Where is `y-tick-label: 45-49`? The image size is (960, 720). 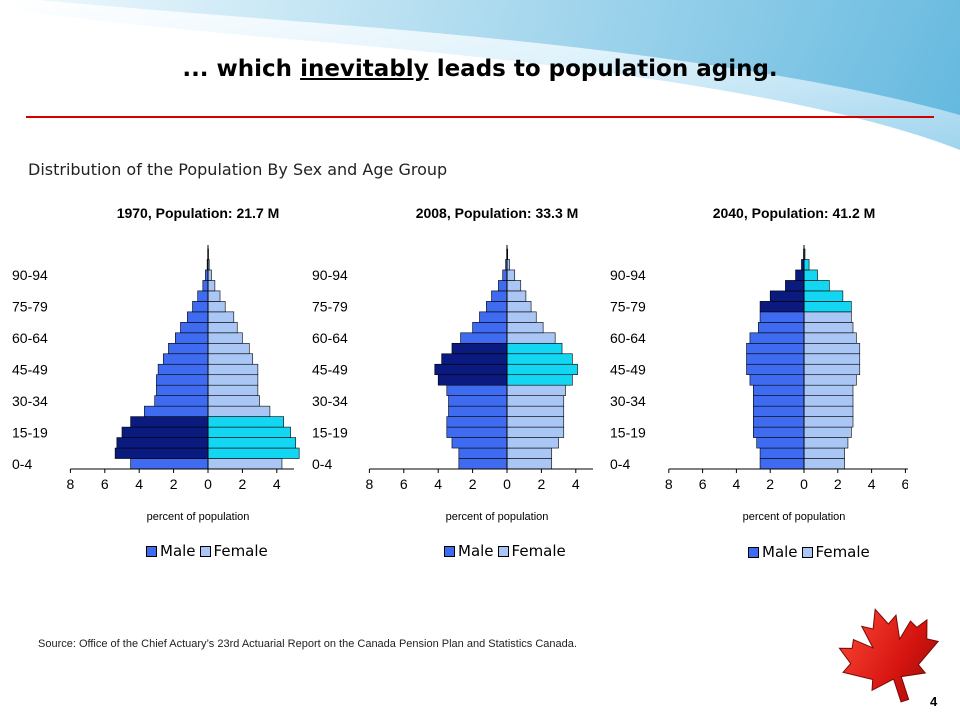
y-tick-label: 45-49 is located at coordinates (628, 369).